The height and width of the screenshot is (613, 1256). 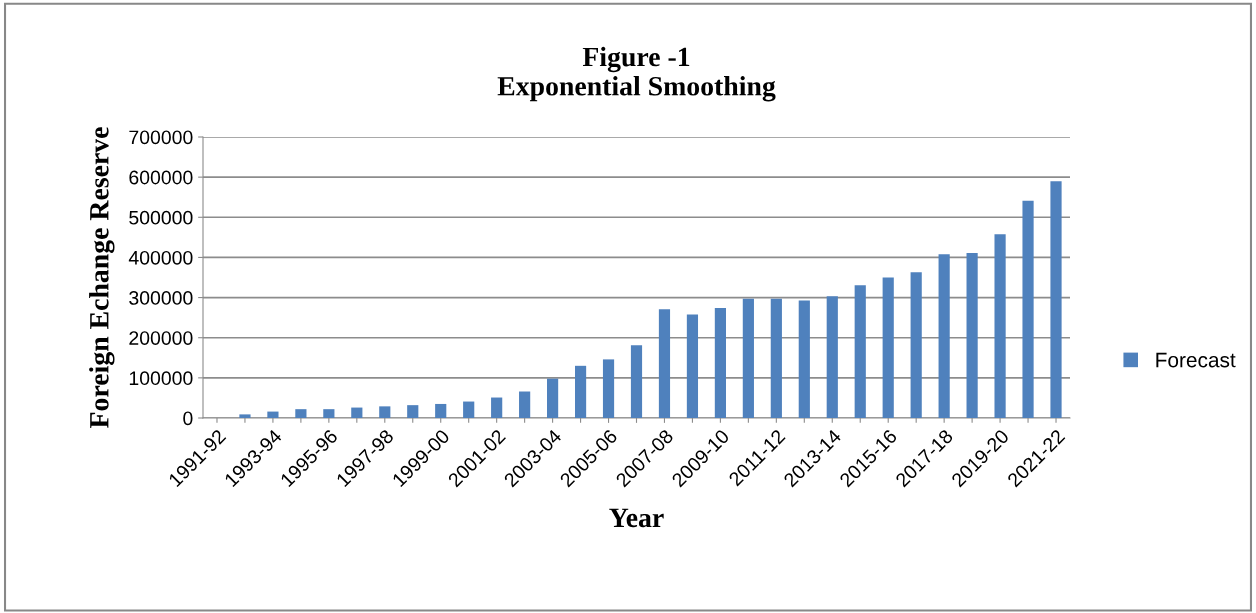 I want to click on x-axis-title: Year, so click(x=636, y=518).